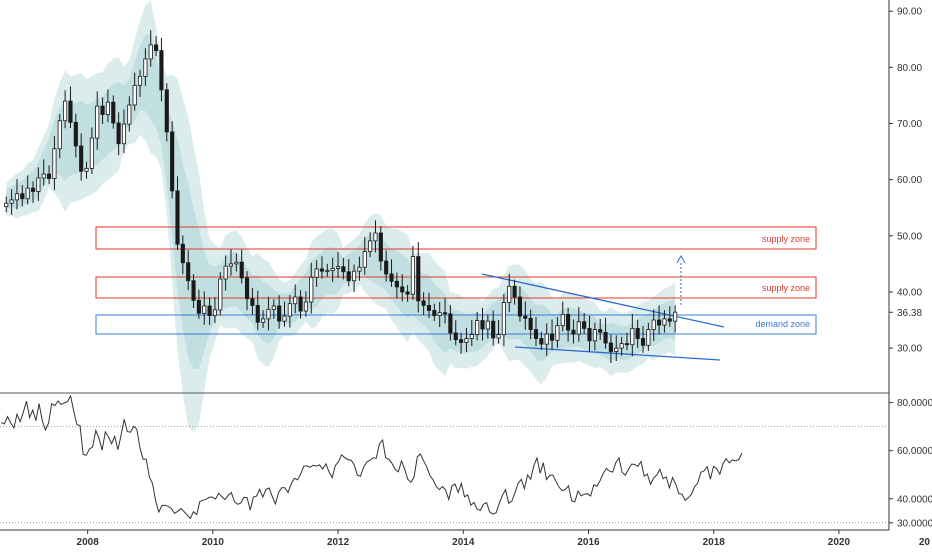 This screenshot has width=932, height=555. Describe the element at coordinates (463, 542) in the screenshot. I see `time-tick-label: 2014` at that location.